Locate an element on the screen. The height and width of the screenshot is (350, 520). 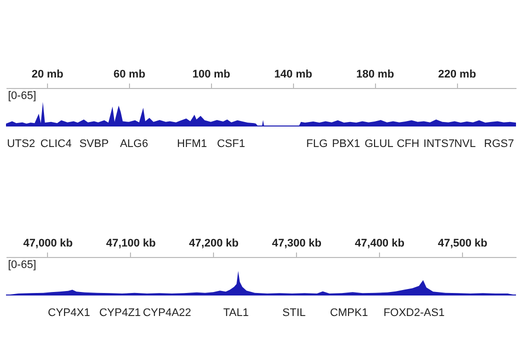
text: GLUL is located at coordinates (379, 144).